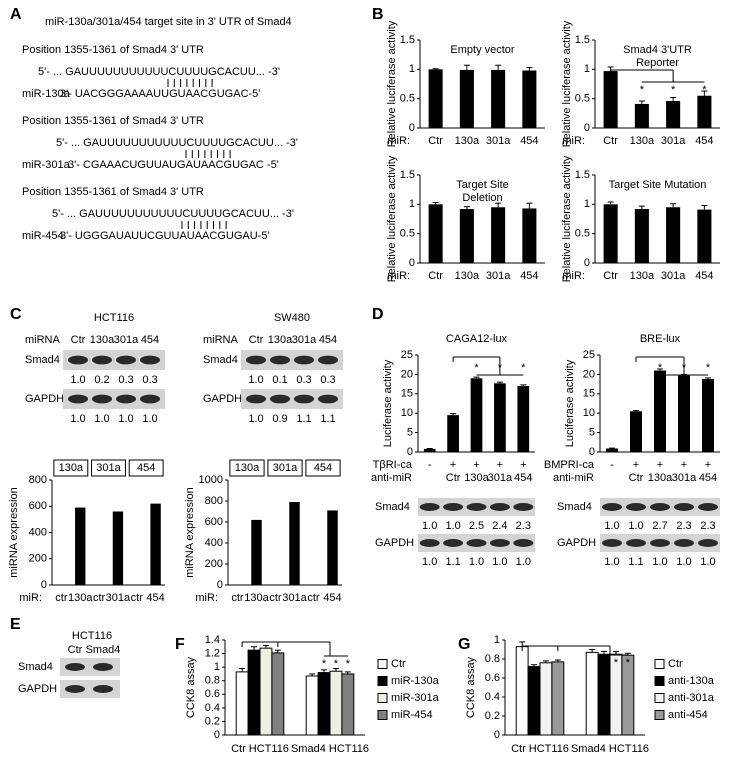  I want to click on x-tick-label: Smad4 HCT116, so click(610, 749).